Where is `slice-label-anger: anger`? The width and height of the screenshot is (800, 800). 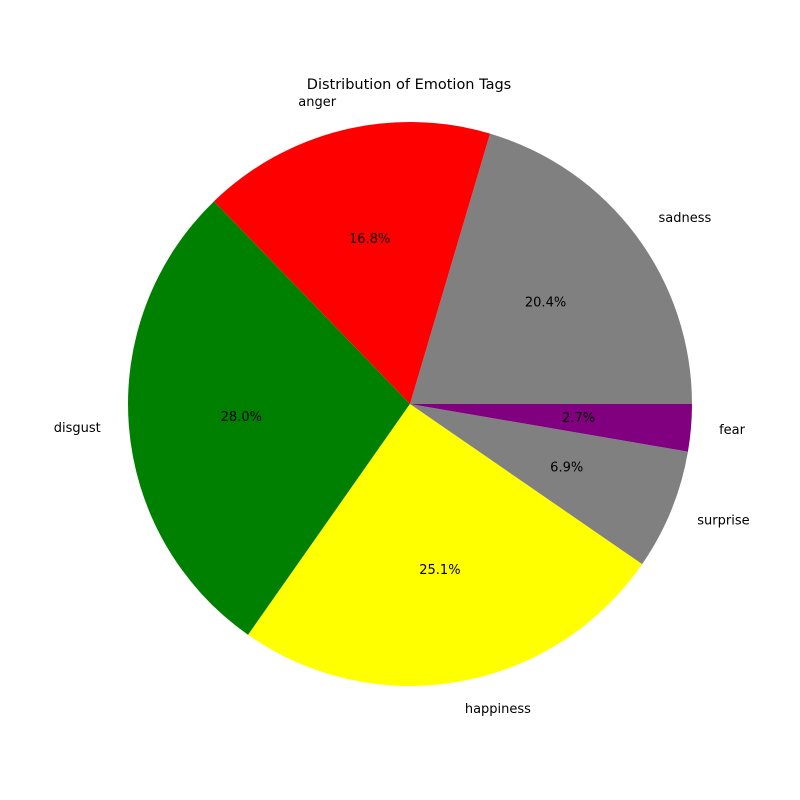 slice-label-anger: anger is located at coordinates (317, 102).